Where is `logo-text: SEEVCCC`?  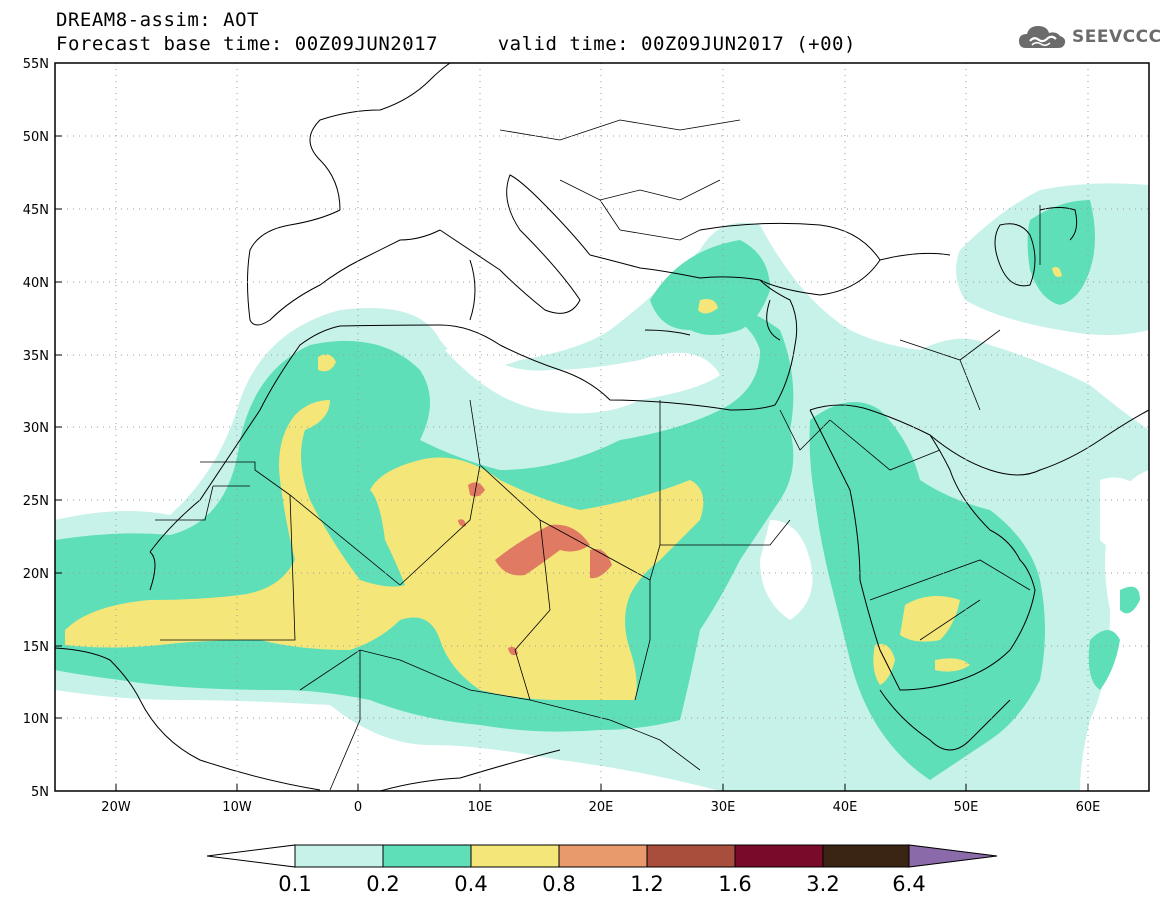
logo-text: SEEVCCC is located at coordinates (1117, 37).